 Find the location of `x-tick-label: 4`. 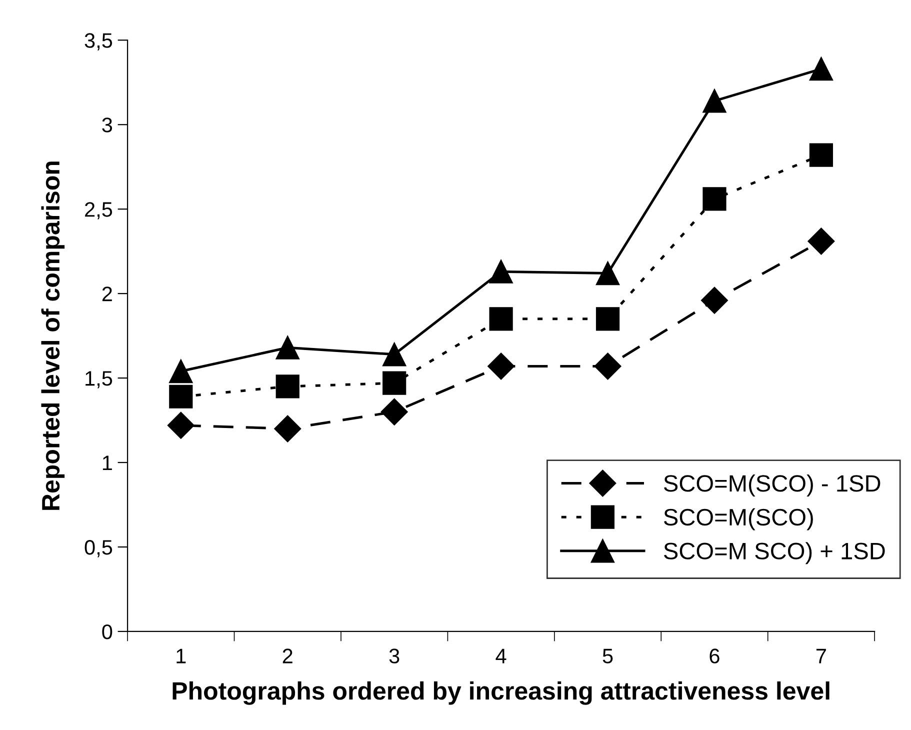

x-tick-label: 4 is located at coordinates (501, 656).